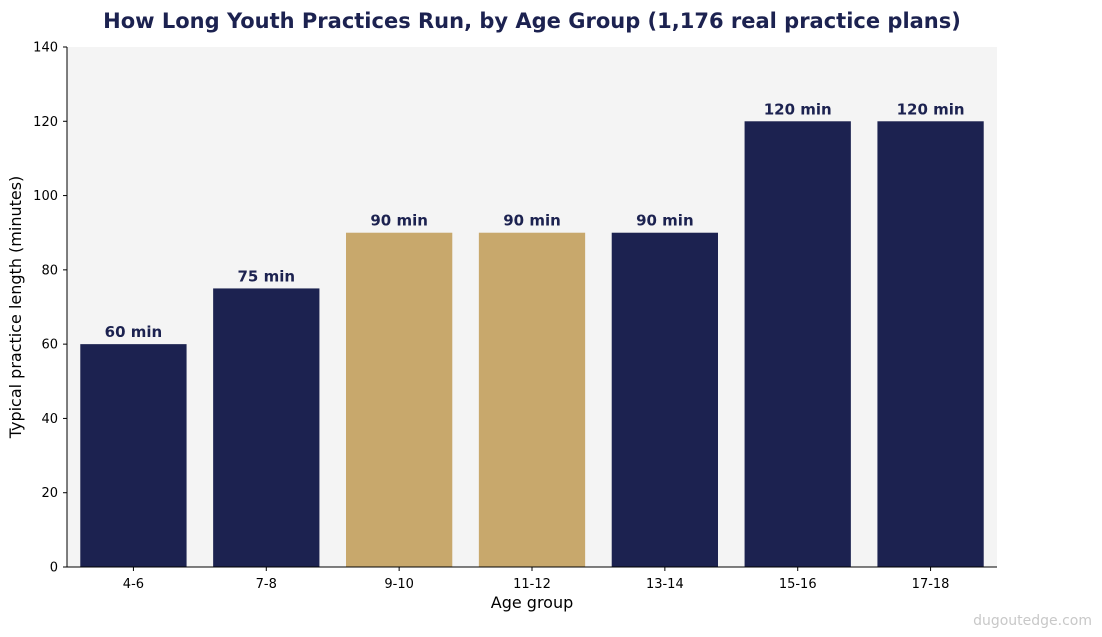  I want to click on x-tick-label-9-10: 9-10, so click(399, 584).